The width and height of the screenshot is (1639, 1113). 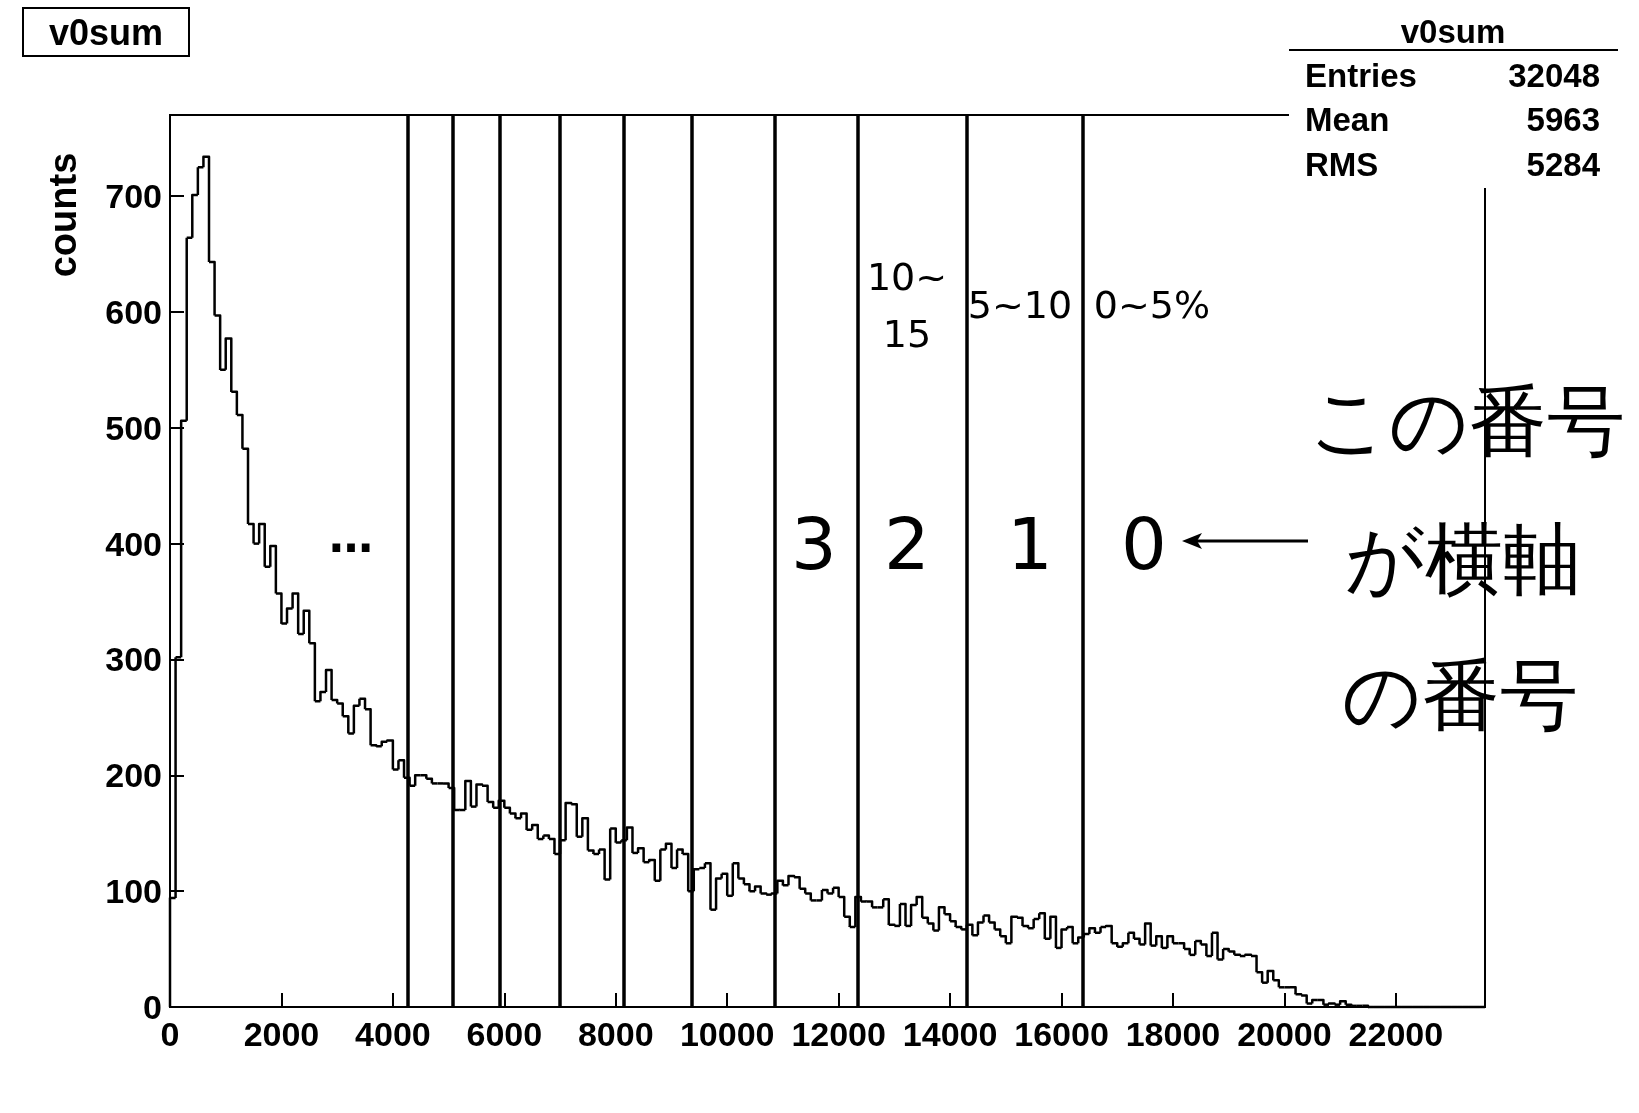 What do you see at coordinates (907, 334) in the screenshot?
I see `annotation: 15` at bounding box center [907, 334].